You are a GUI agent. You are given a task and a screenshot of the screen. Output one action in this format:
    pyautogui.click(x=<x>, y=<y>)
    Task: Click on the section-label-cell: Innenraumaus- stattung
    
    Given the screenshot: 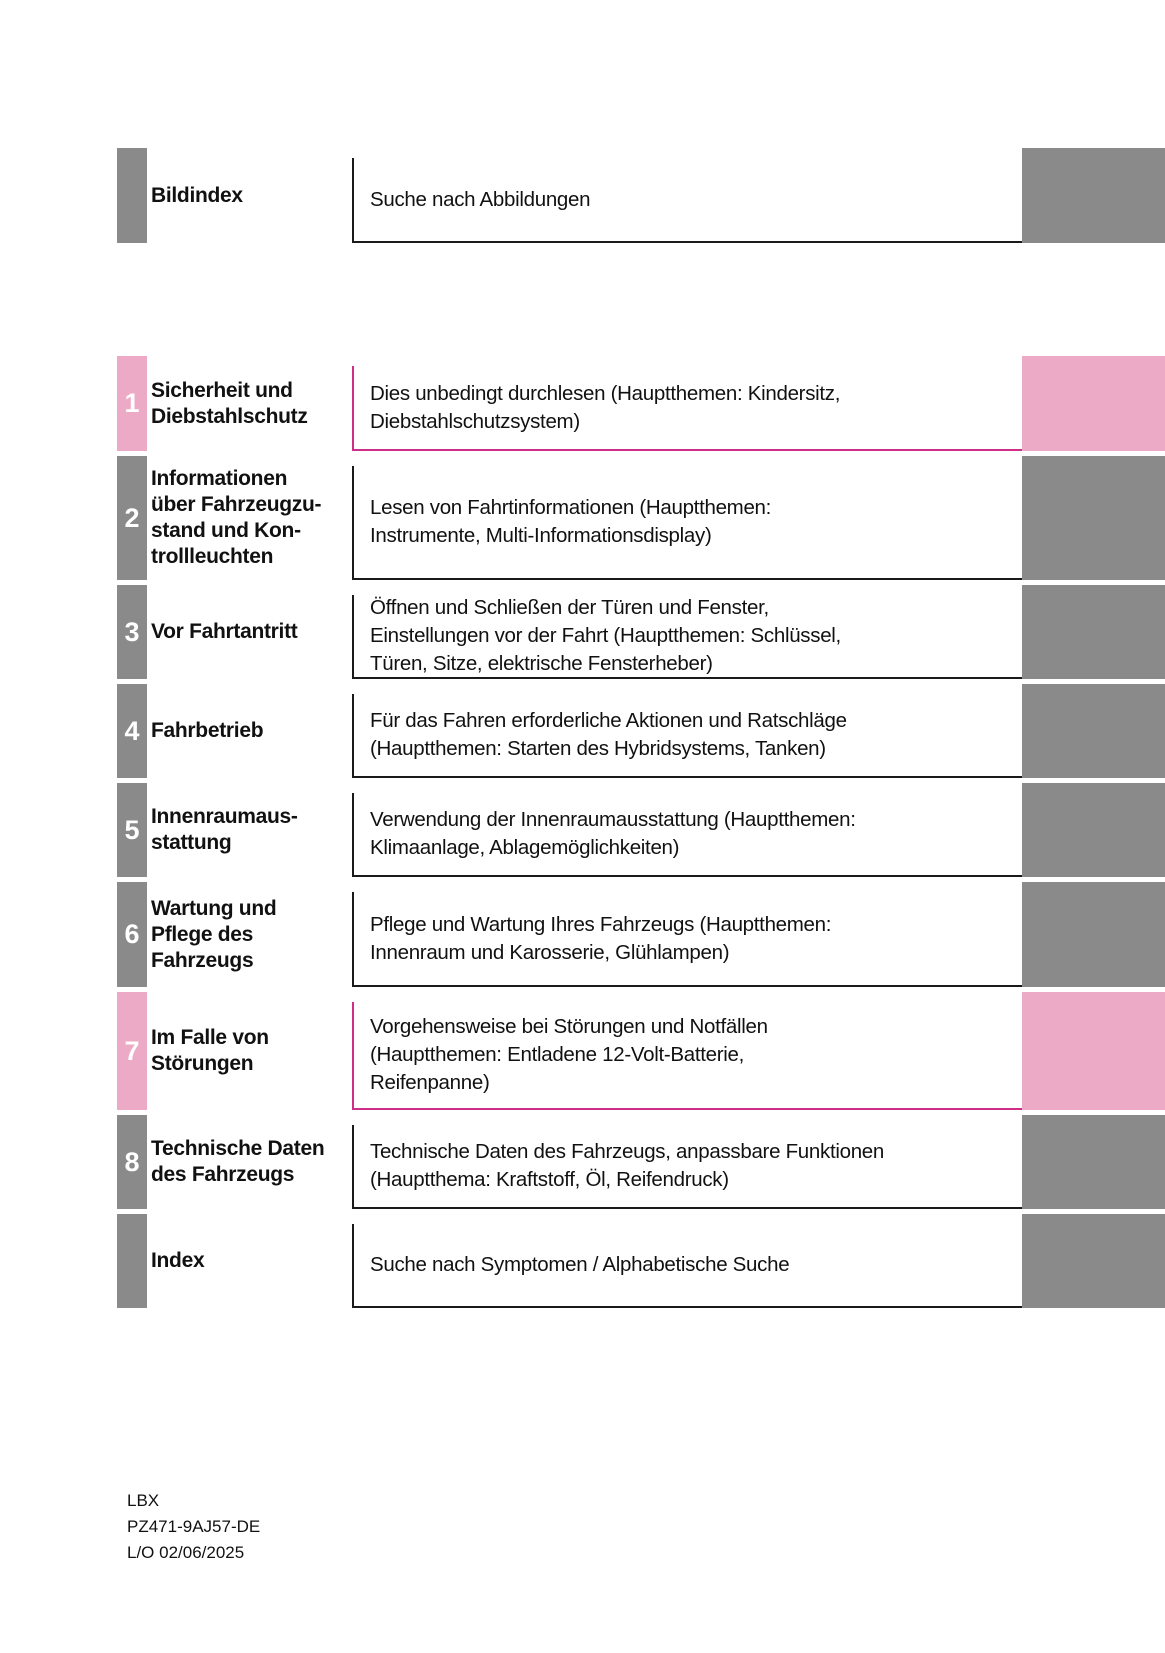 What is the action you would take?
    pyautogui.click(x=249, y=830)
    